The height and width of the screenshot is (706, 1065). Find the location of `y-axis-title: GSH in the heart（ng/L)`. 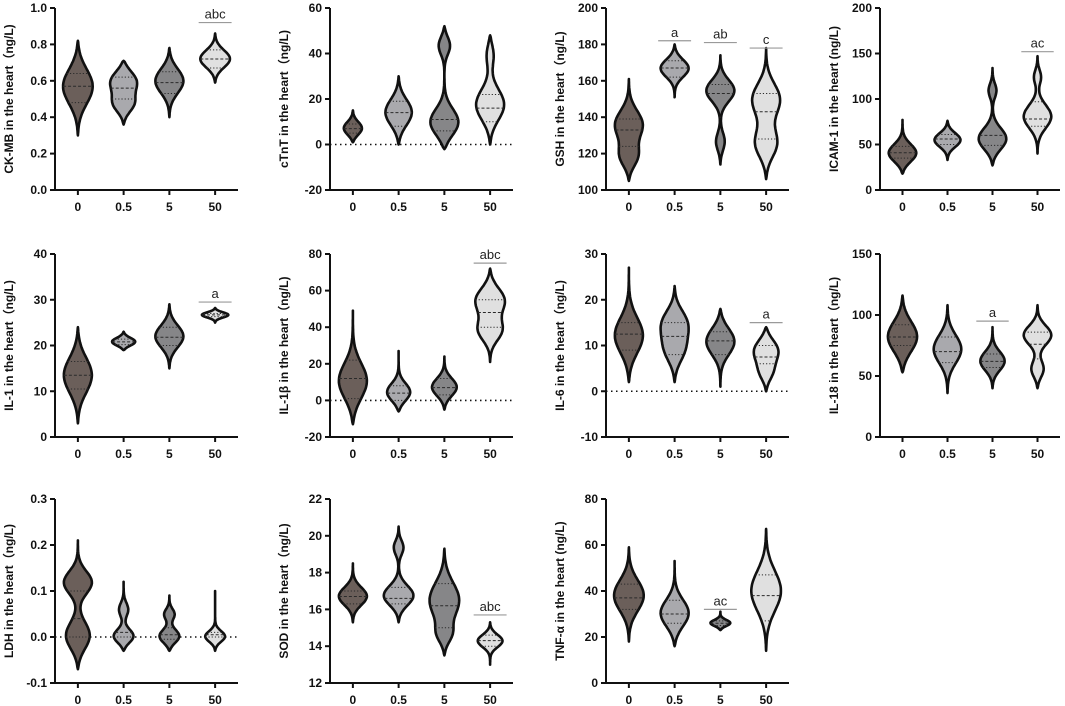

y-axis-title: GSH in the heart（ng/L) is located at coordinates (559, 98).